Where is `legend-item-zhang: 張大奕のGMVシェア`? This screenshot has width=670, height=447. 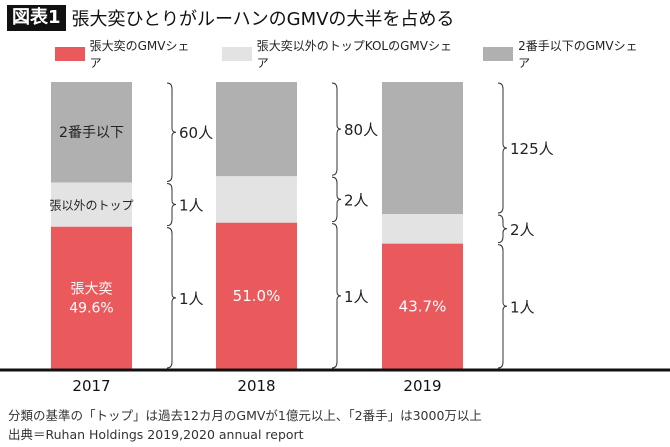
legend-item-zhang: 張大奕のGMVシェア is located at coordinates (127, 54).